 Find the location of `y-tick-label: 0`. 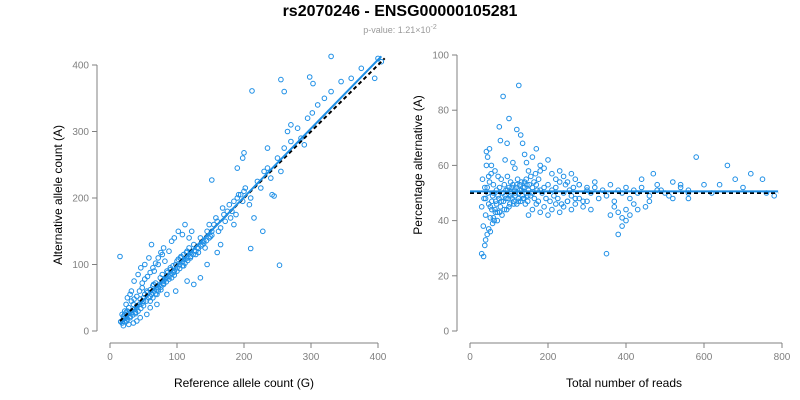

y-tick-label: 0 is located at coordinates (86, 332).